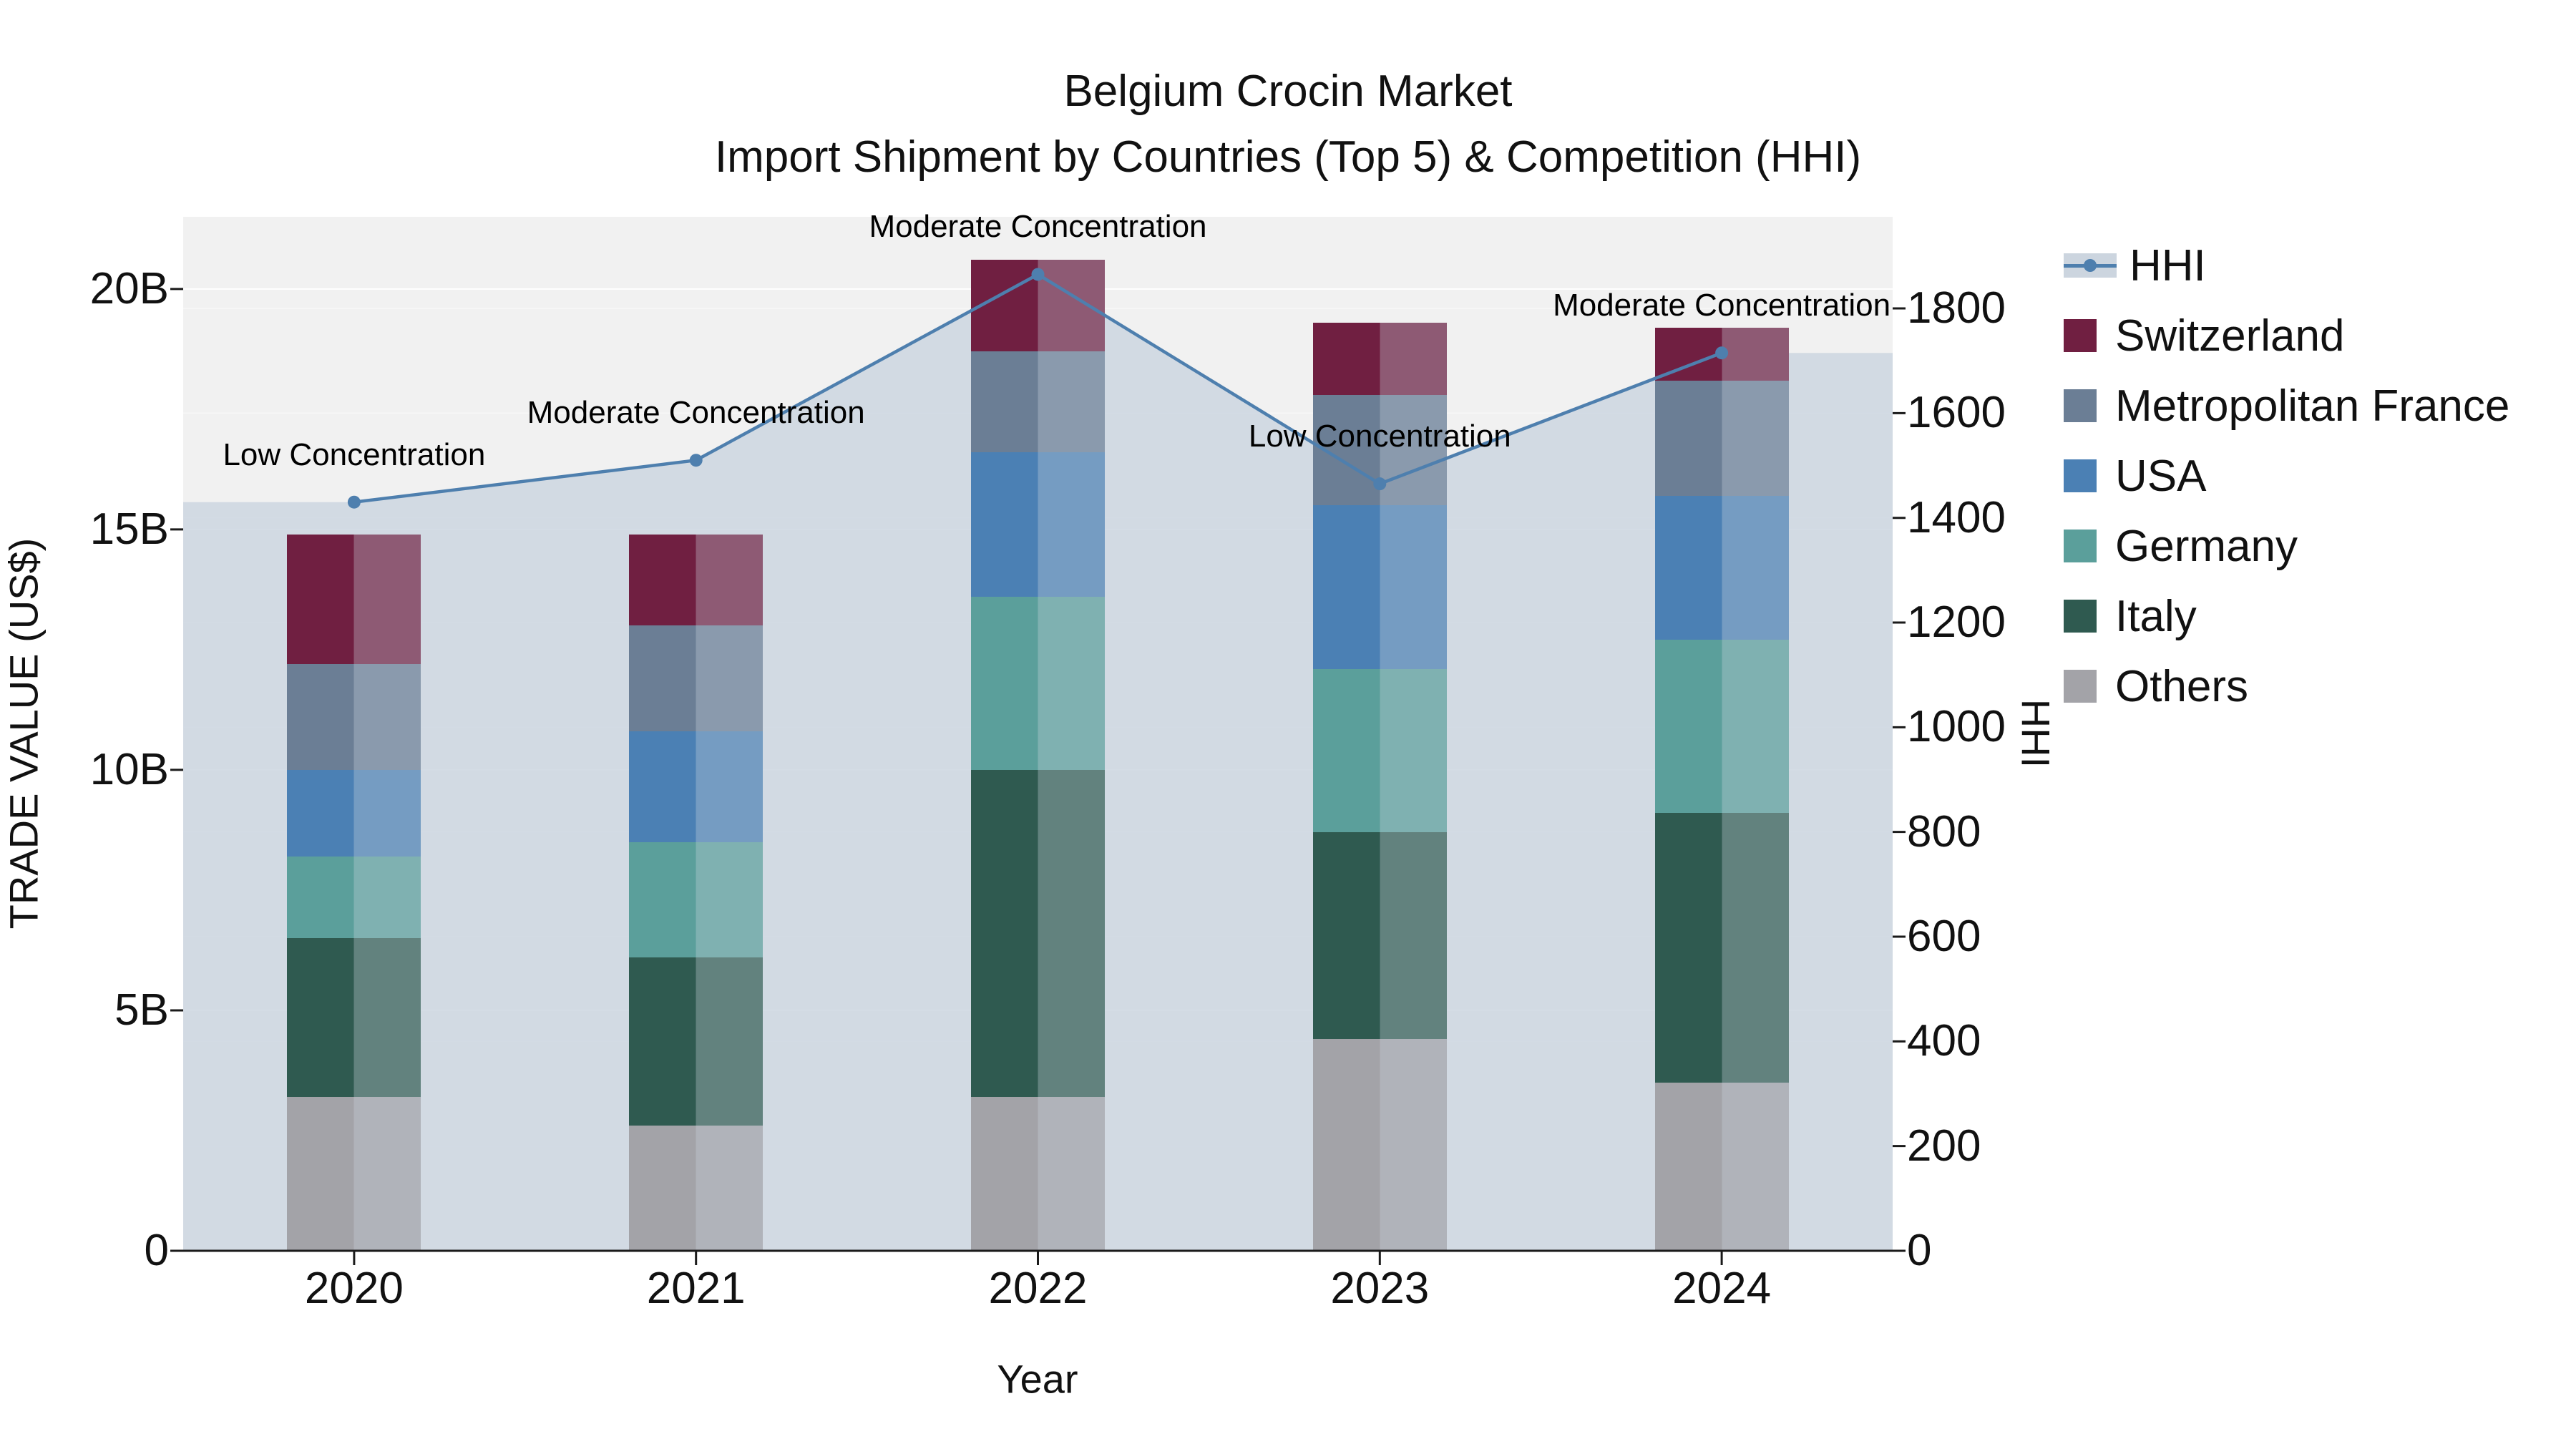 The width and height of the screenshot is (2576, 1449). I want to click on legend-line-marker, so click(2090, 265).